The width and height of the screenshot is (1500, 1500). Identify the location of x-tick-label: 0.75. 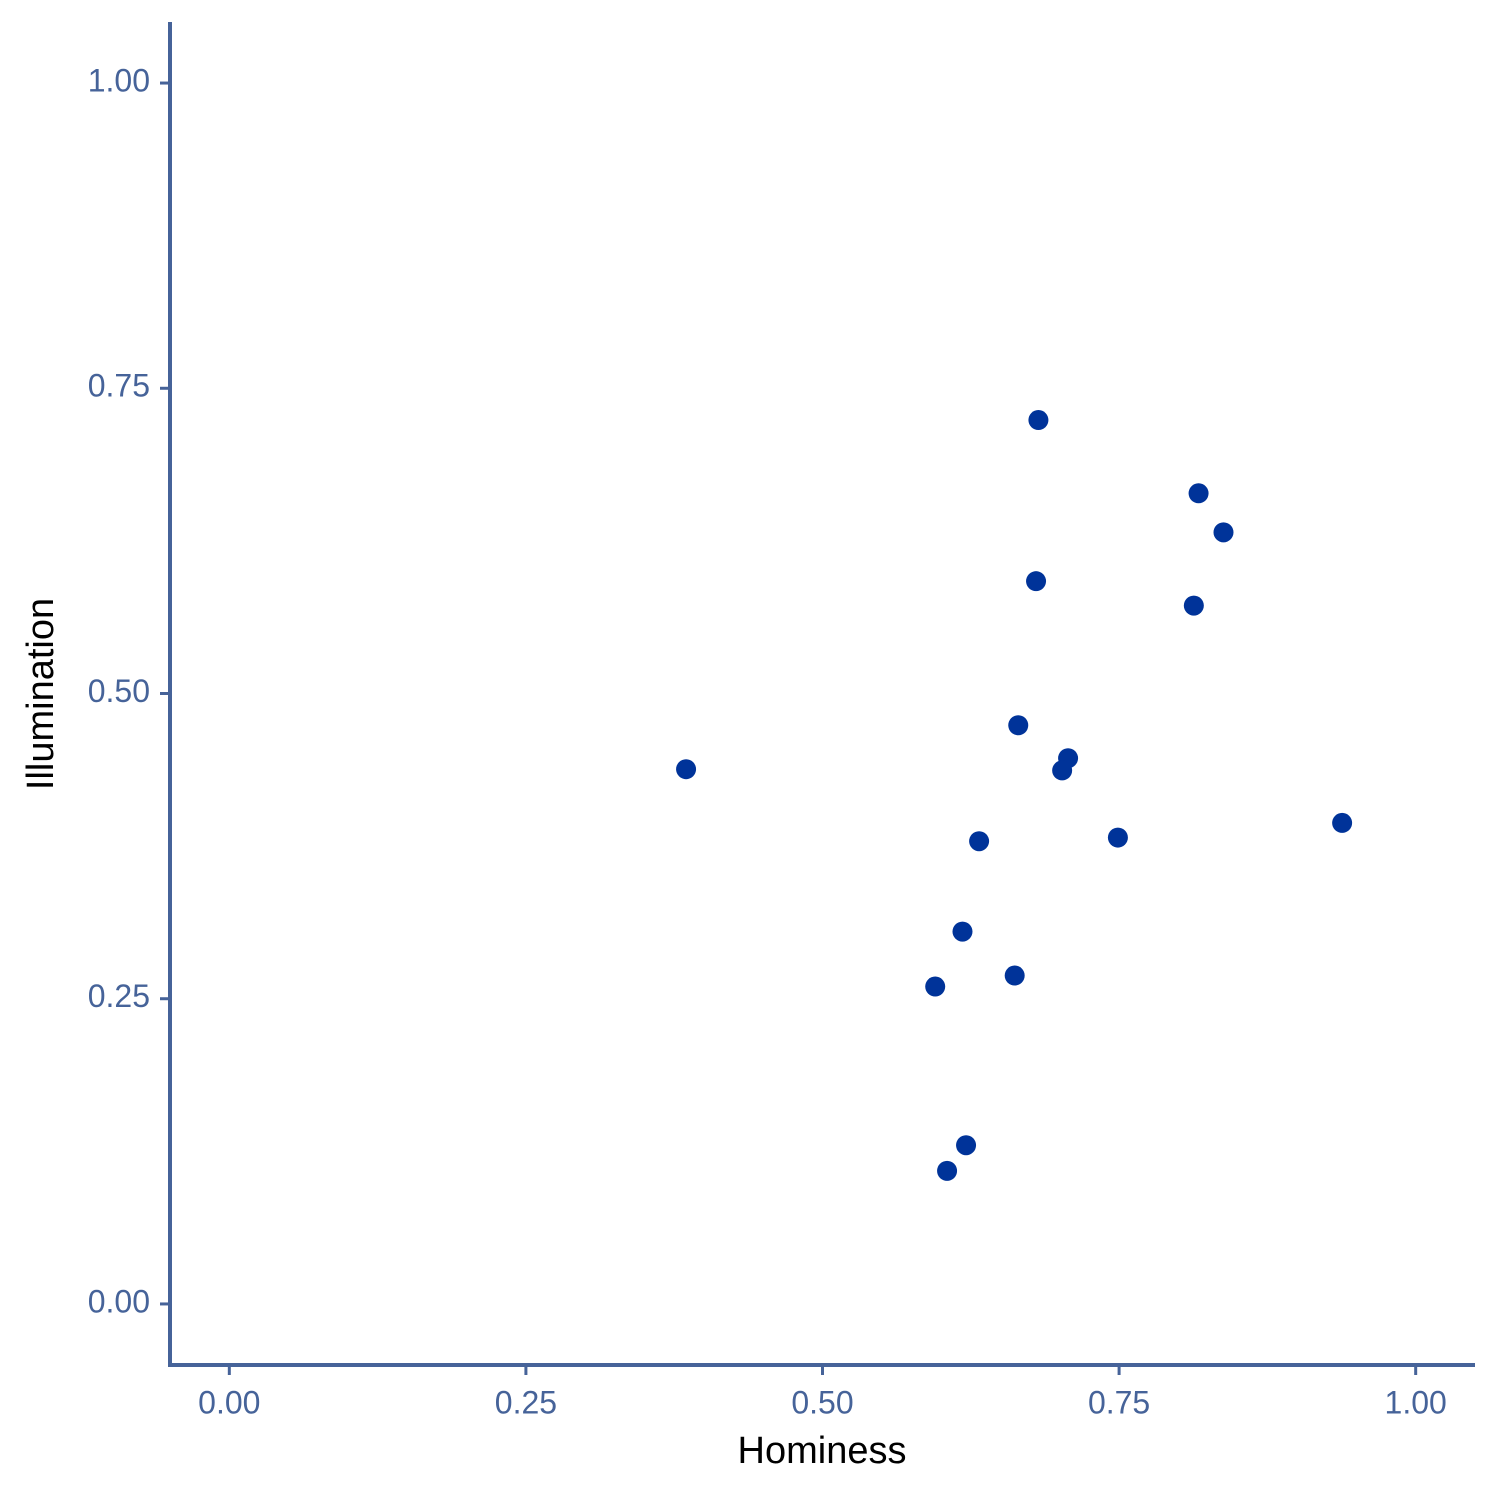
(1119, 1402).